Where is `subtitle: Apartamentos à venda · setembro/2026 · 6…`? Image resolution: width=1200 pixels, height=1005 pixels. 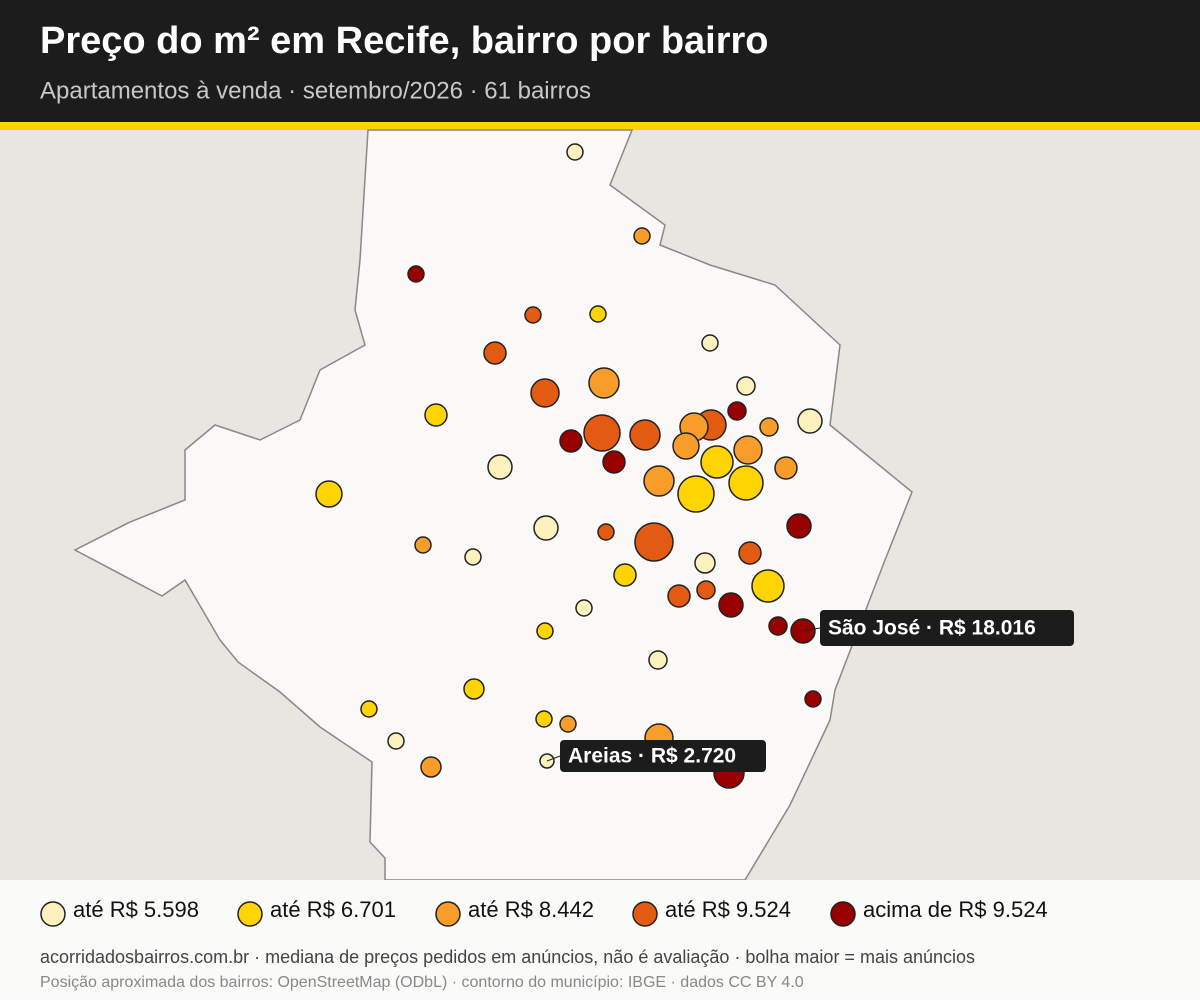 subtitle: Apartamentos à venda · setembro/2026 · 6… is located at coordinates (315, 90).